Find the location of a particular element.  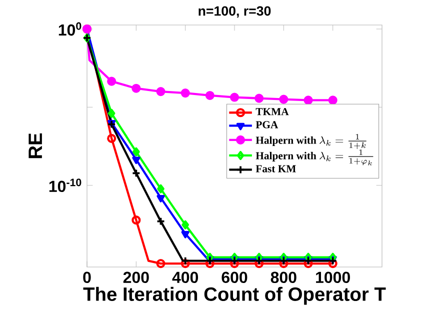

y-axis-title: RE is located at coordinates (35, 145).